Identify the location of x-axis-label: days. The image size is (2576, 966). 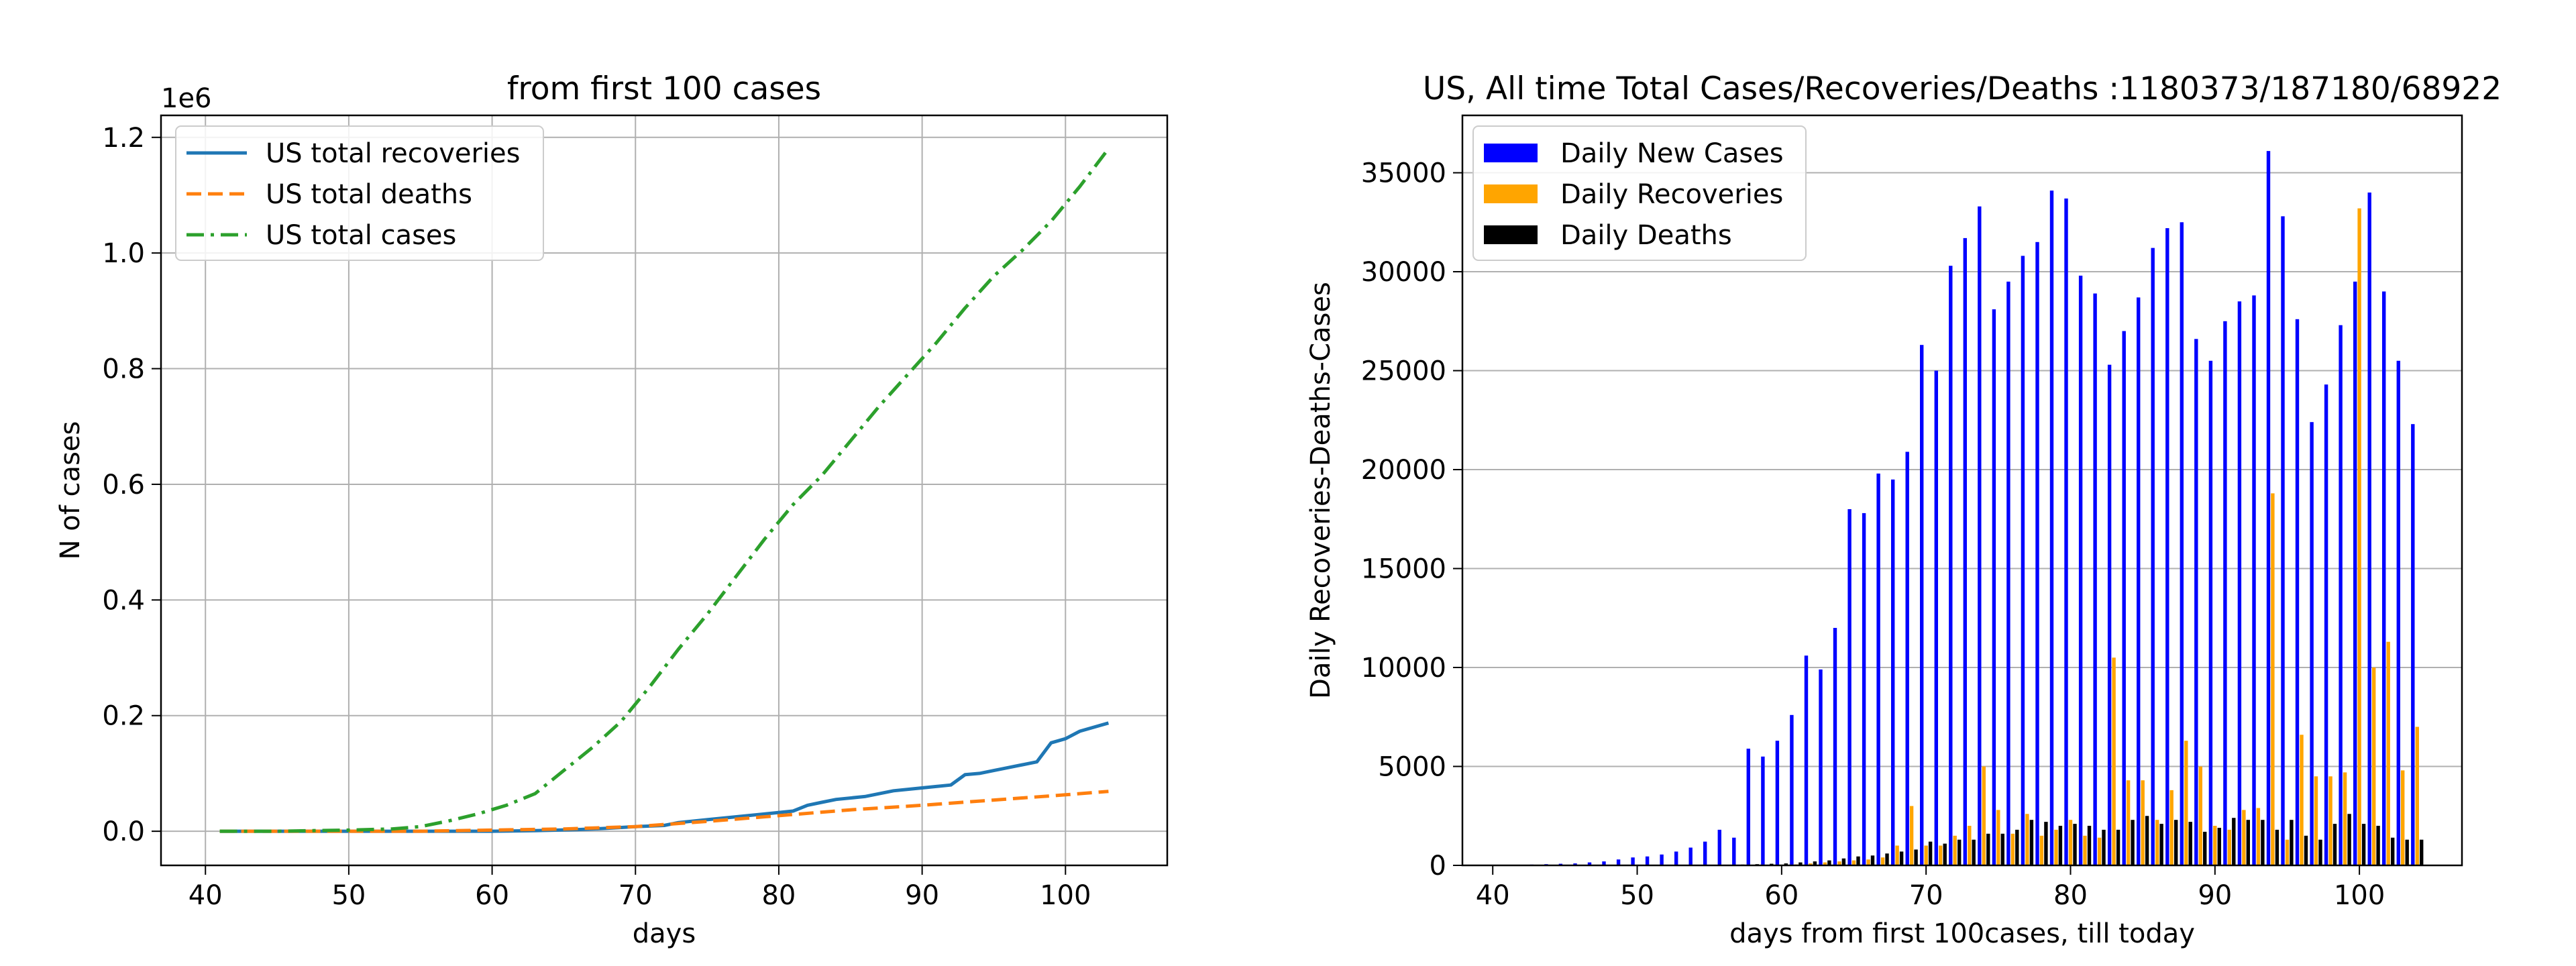
(664, 933).